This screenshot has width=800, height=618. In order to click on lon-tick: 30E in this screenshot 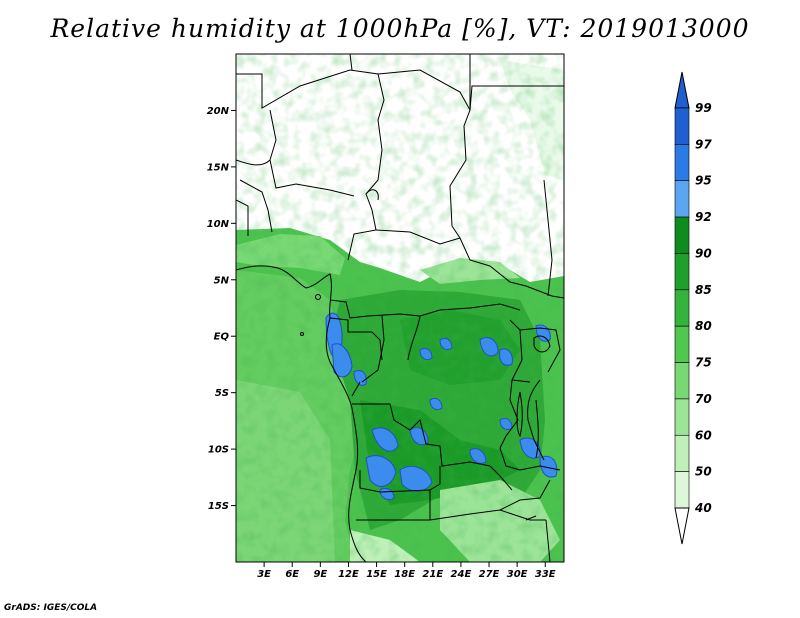, I will do `click(517, 571)`.